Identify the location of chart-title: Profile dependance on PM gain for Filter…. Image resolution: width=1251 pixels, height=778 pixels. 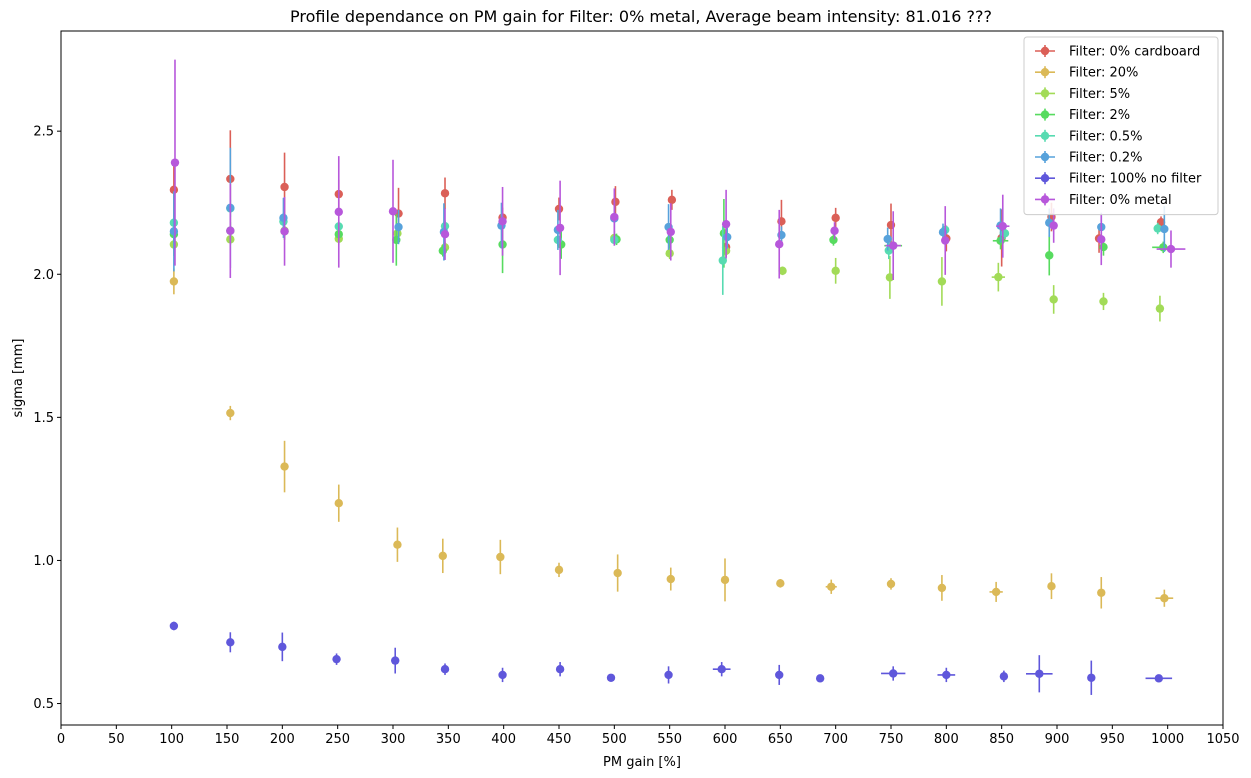
(641, 16).